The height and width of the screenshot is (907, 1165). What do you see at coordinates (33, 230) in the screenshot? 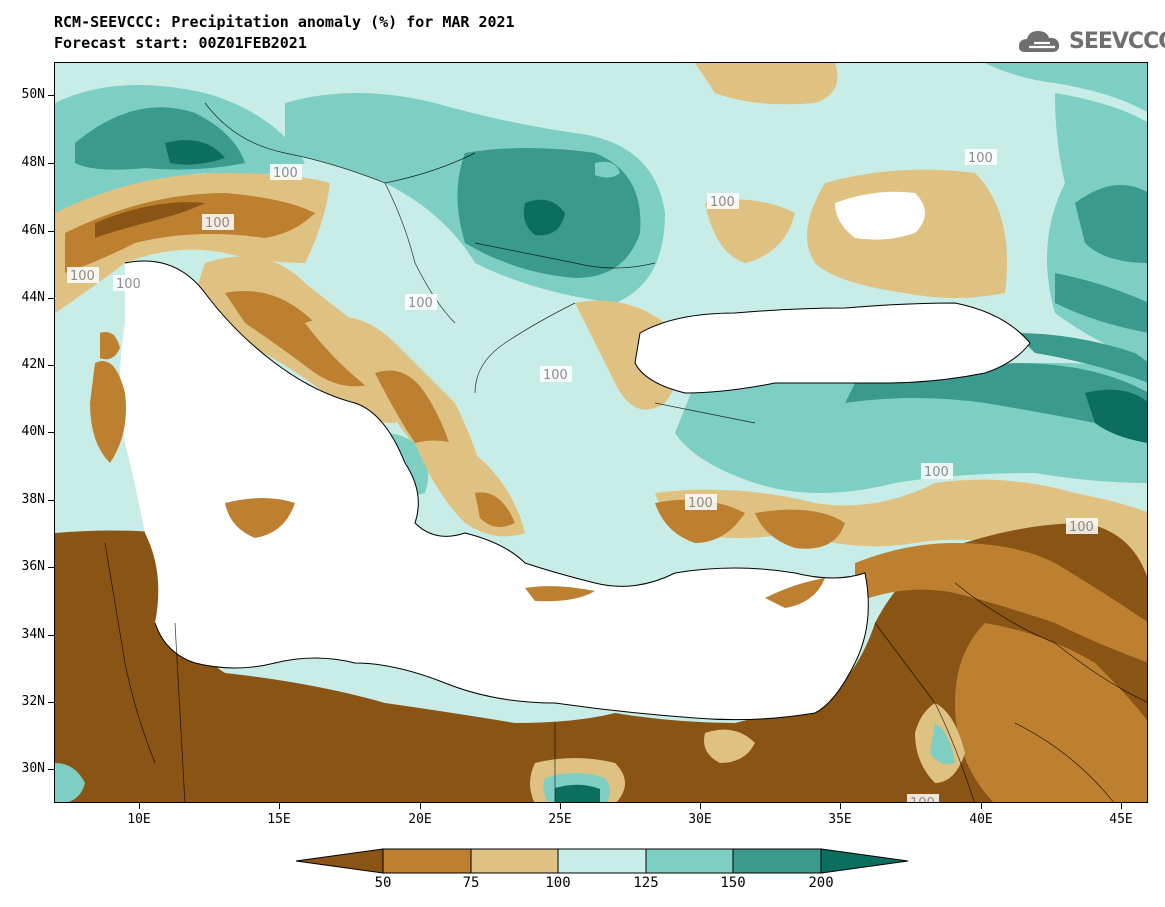
I see `lat-label: 46N` at bounding box center [33, 230].